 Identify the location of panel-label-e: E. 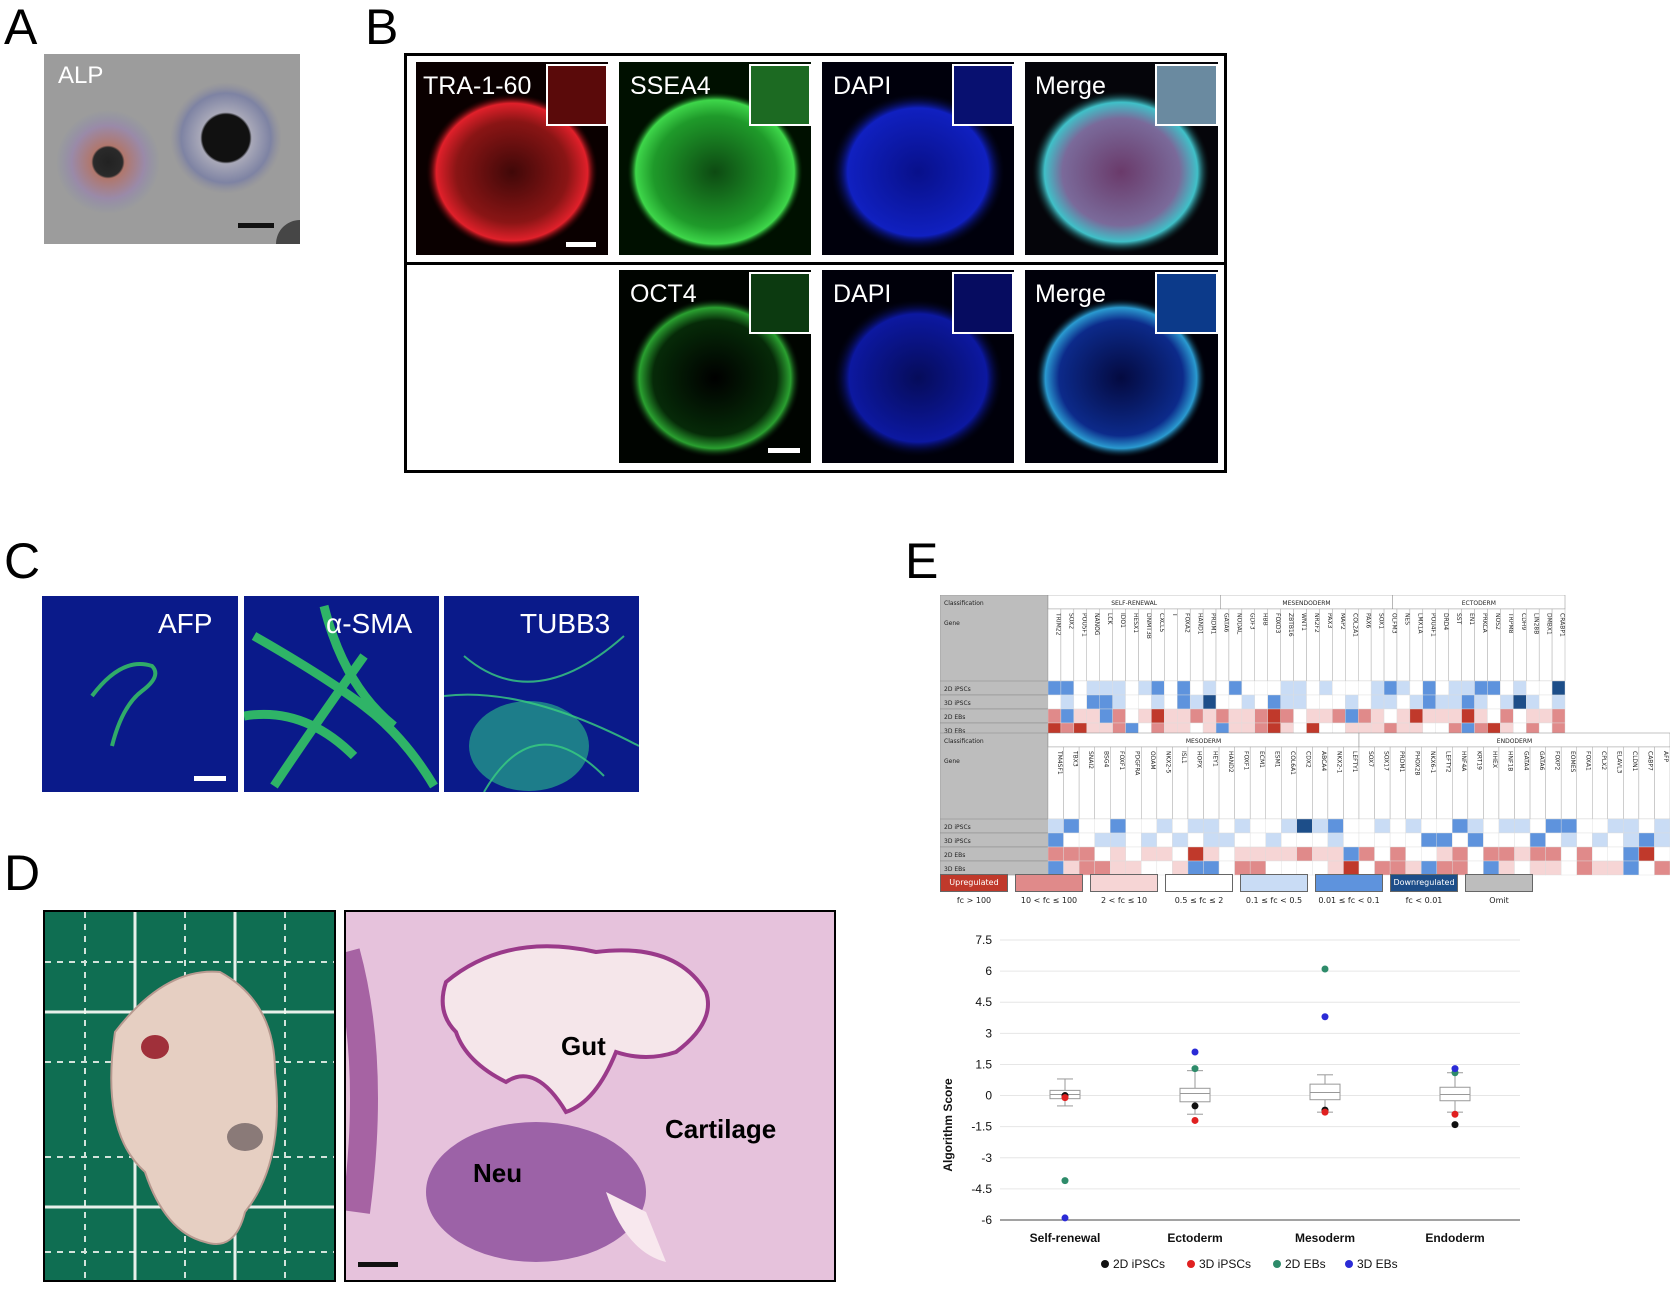
(922, 561).